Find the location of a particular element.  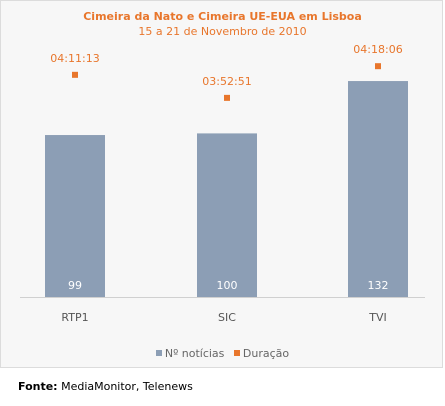

bar-sic is located at coordinates (227, 215).